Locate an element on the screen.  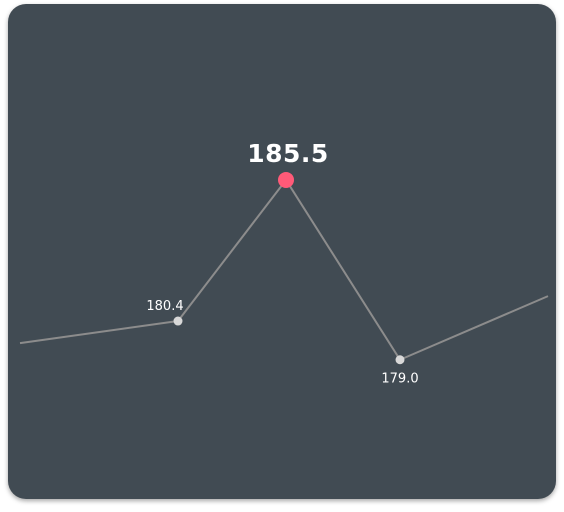
data-label: 179.0 is located at coordinates (399, 379).